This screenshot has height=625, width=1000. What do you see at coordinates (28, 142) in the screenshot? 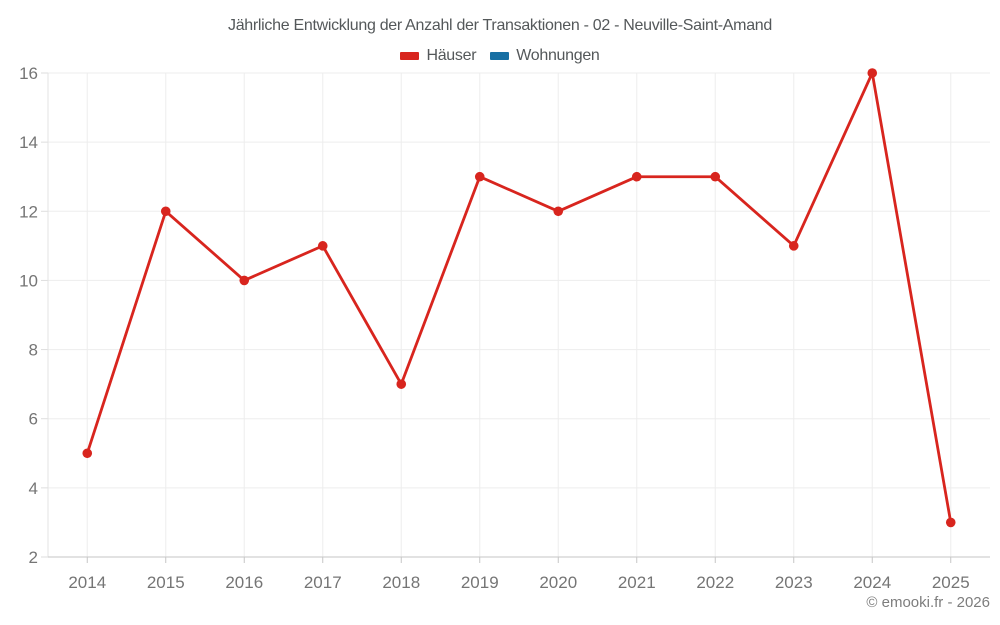
I see `y-tick-label: 14` at bounding box center [28, 142].